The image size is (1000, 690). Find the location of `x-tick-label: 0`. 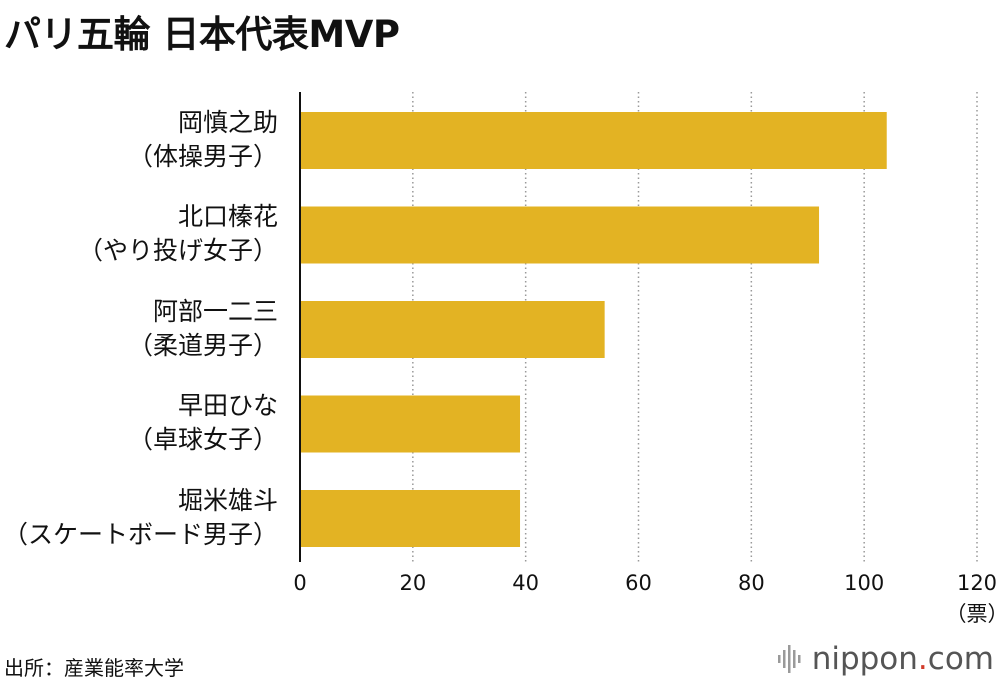

x-tick-label: 0 is located at coordinates (299, 583).